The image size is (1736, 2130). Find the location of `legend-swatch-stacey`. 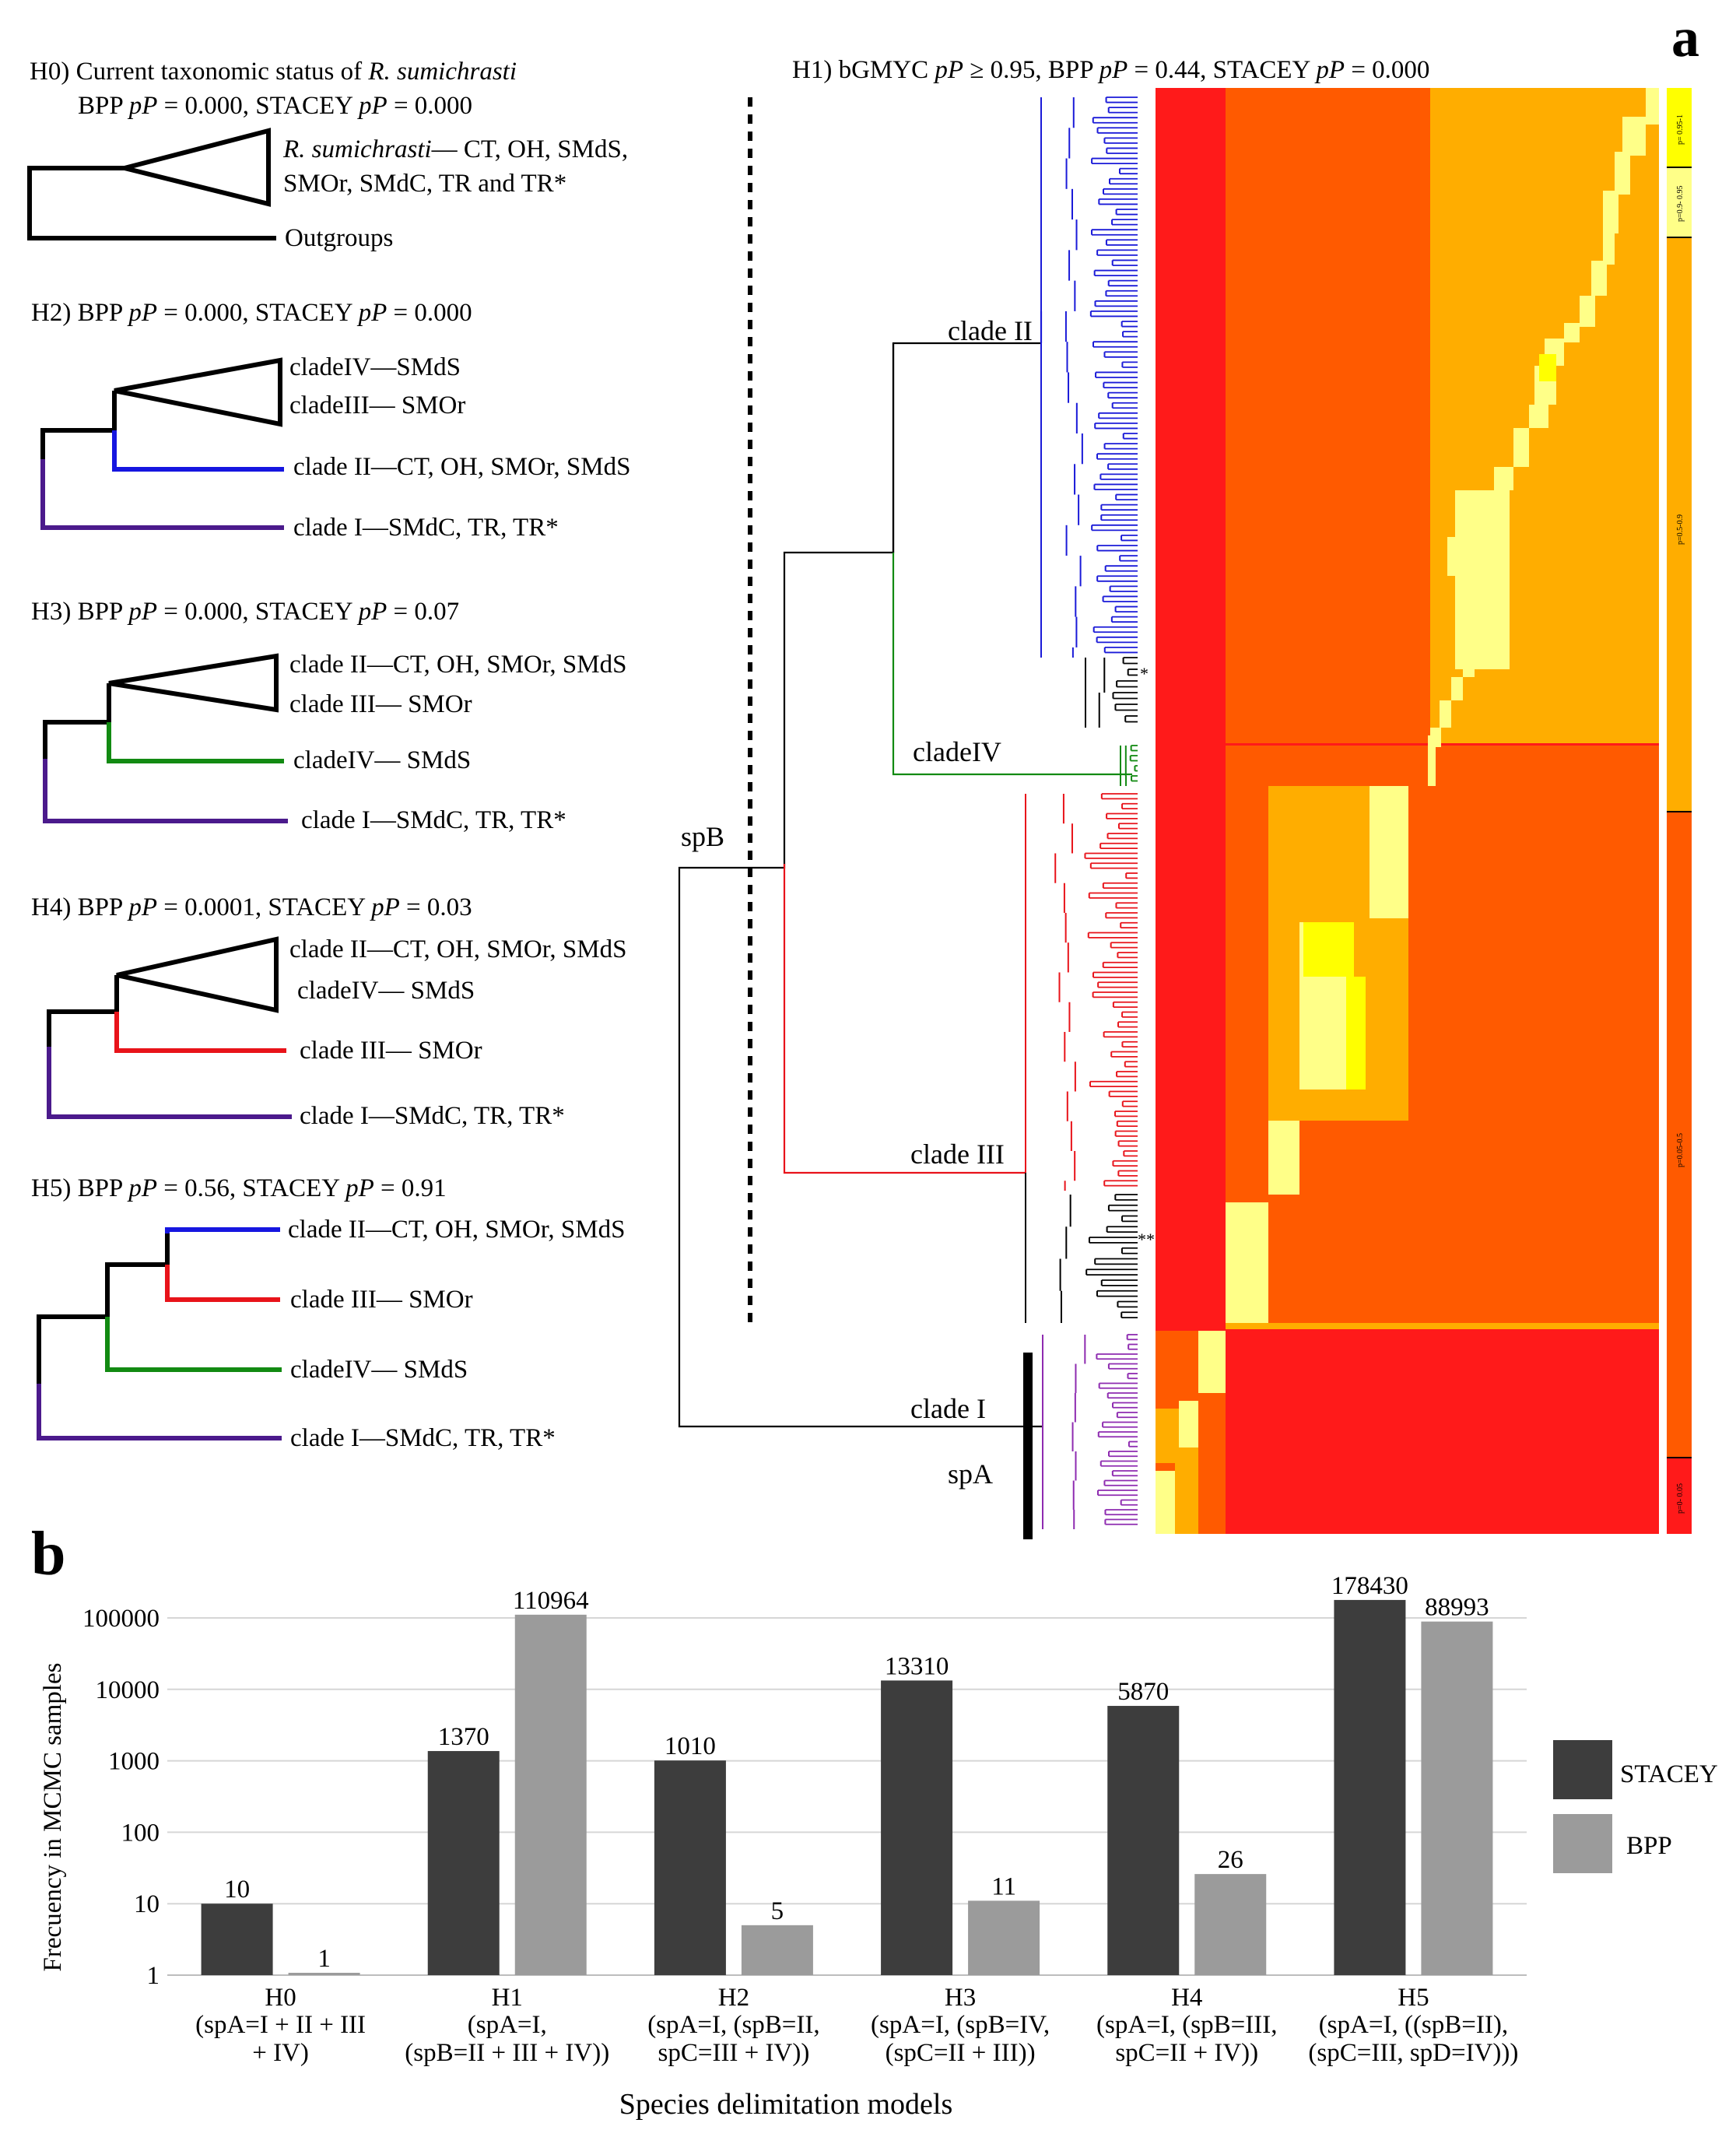

legend-swatch-stacey is located at coordinates (1582, 1769).